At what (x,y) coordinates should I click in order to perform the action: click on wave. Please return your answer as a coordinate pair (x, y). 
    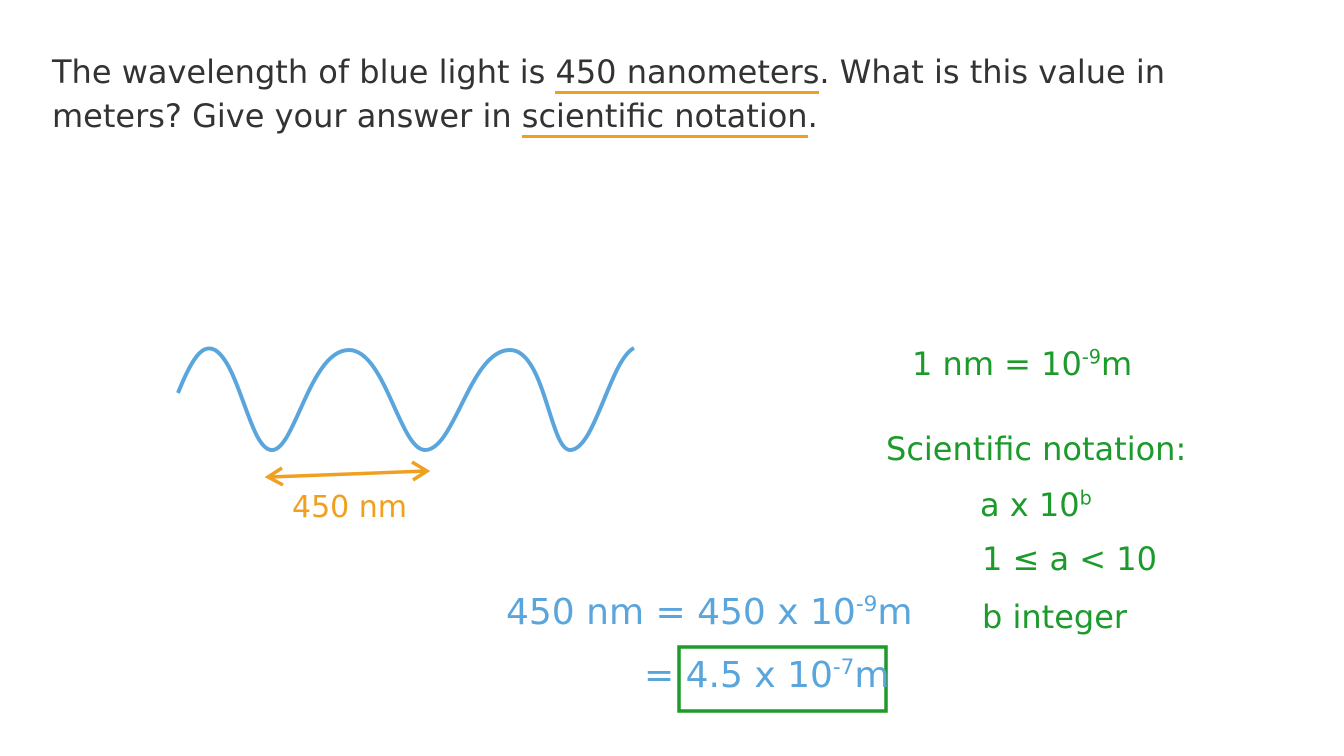
    Looking at the image, I should click on (406, 399).